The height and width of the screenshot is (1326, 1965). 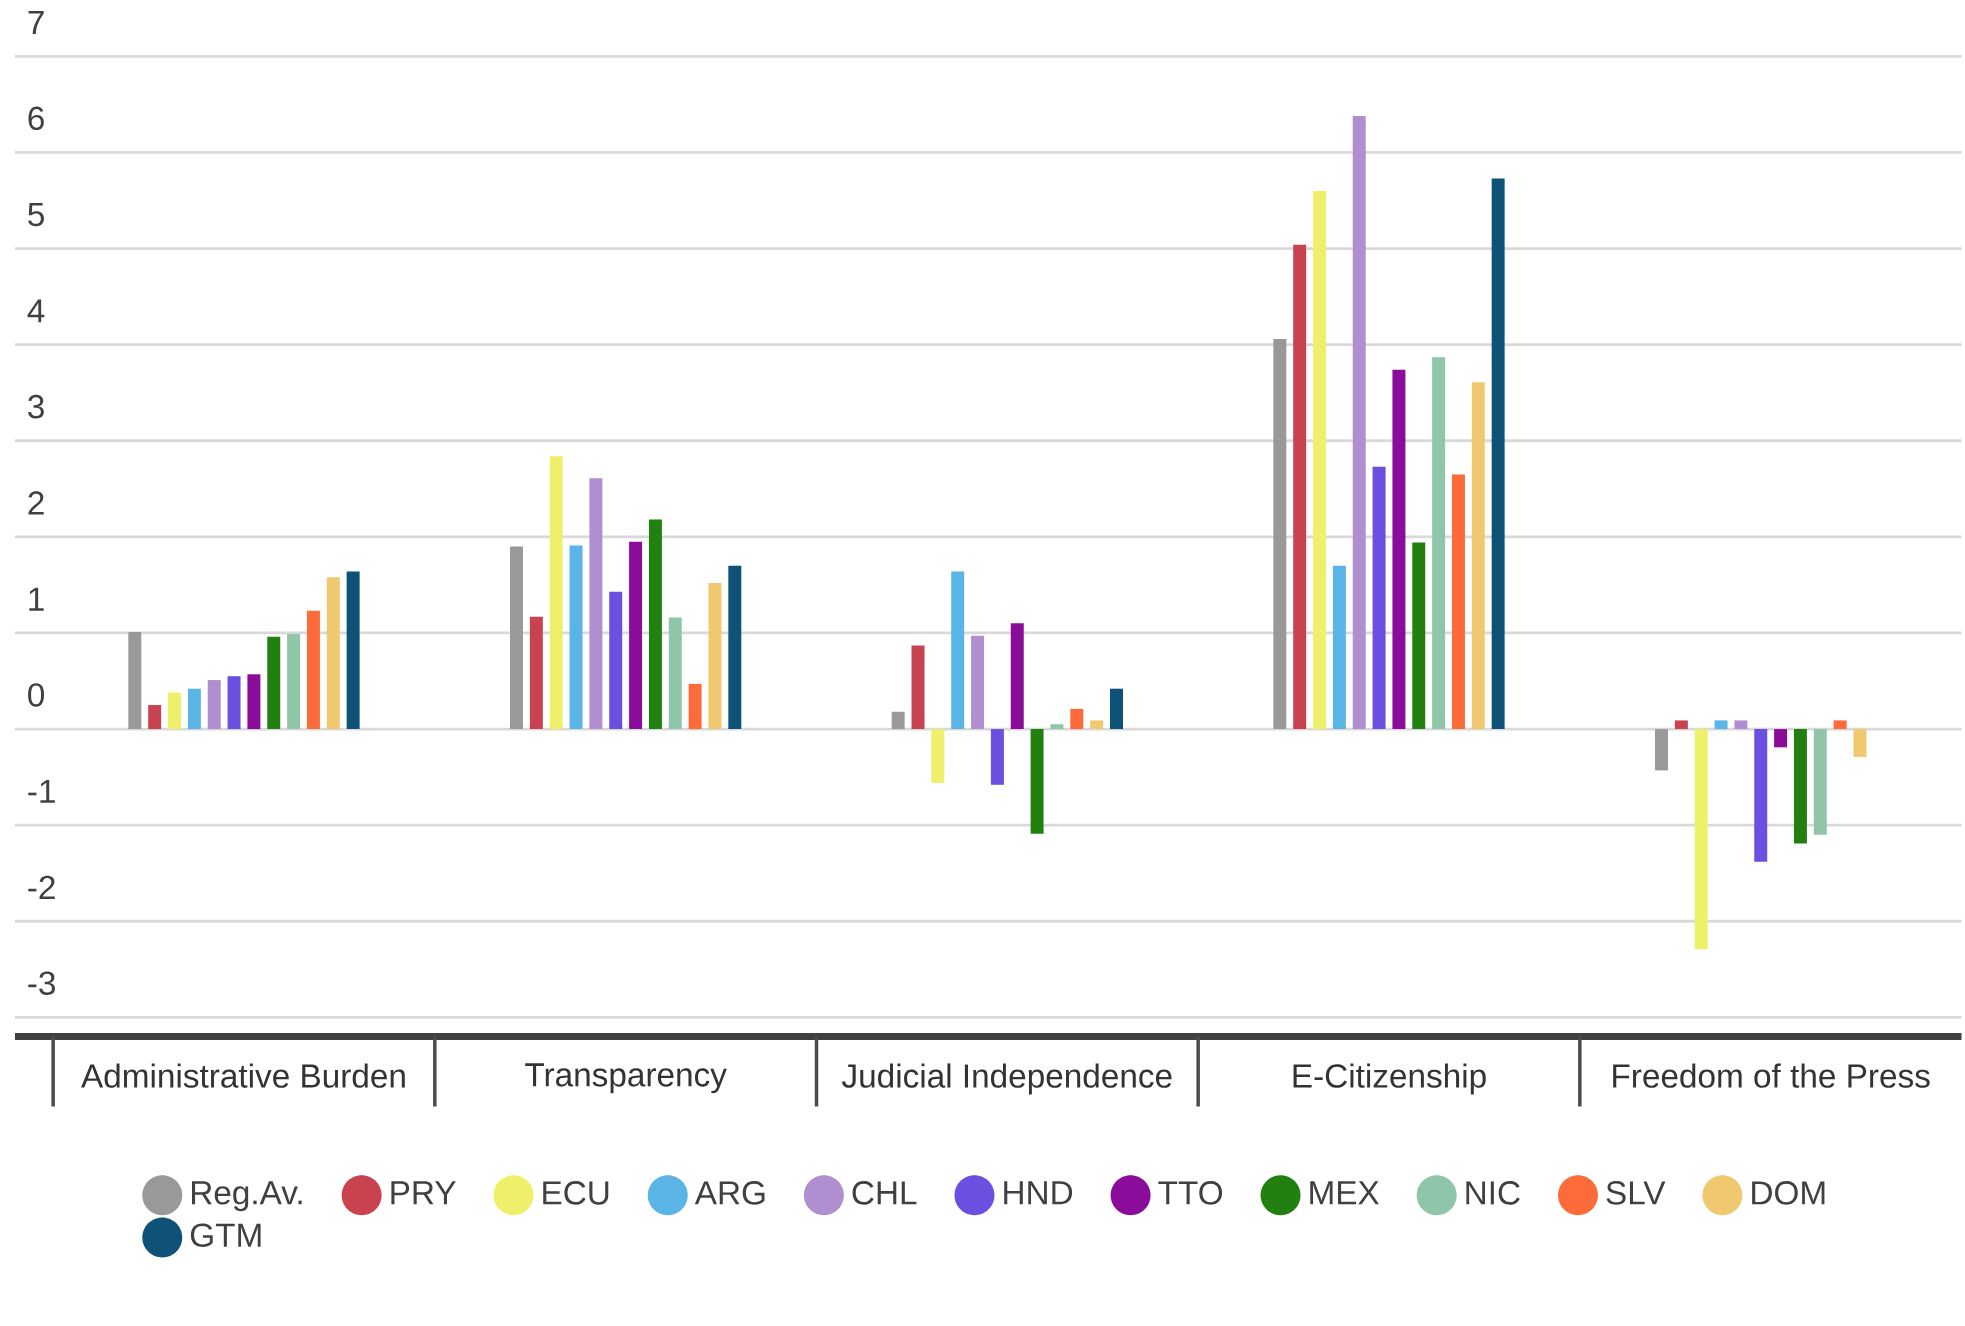 What do you see at coordinates (243, 1075) in the screenshot?
I see `x-tick-label: Administrative Burden` at bounding box center [243, 1075].